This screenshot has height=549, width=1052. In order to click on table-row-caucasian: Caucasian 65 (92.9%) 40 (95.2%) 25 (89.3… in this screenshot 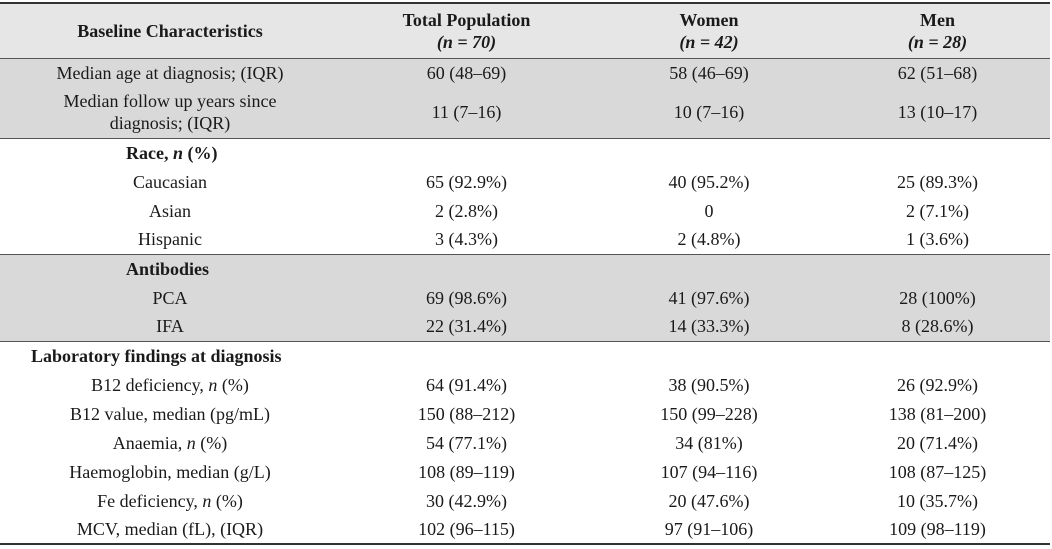, I will do `click(525, 181)`.